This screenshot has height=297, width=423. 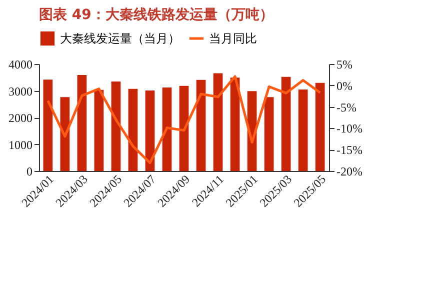 What do you see at coordinates (349, 150) in the screenshot?
I see `y2-tick-label: -15%` at bounding box center [349, 150].